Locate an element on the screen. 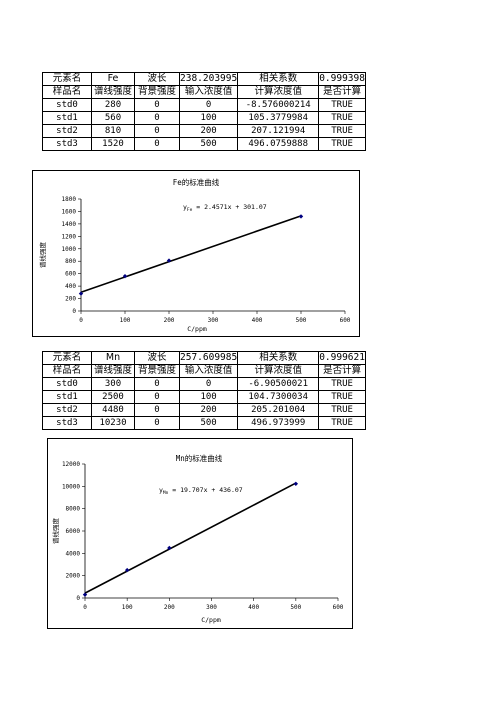  table-header-row: 元素名 Mn 波长 257.609985 相关系数 0.999621 is located at coordinates (204, 358).